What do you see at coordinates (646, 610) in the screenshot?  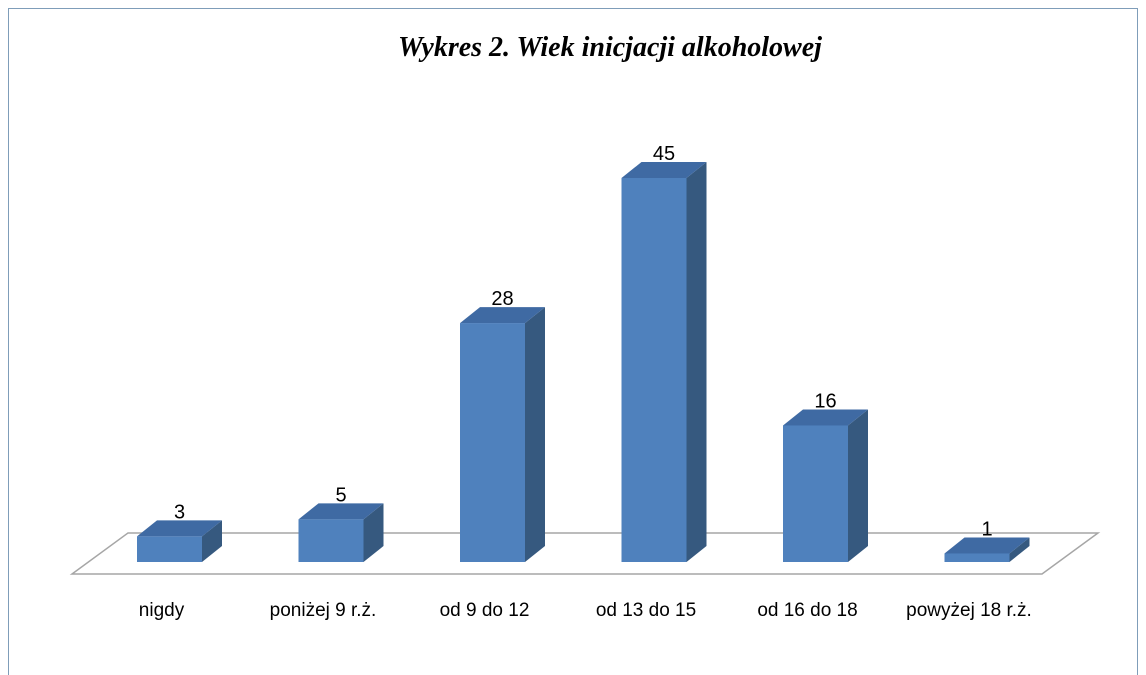 I see `x-tick-label: od 13 do 15` at bounding box center [646, 610].